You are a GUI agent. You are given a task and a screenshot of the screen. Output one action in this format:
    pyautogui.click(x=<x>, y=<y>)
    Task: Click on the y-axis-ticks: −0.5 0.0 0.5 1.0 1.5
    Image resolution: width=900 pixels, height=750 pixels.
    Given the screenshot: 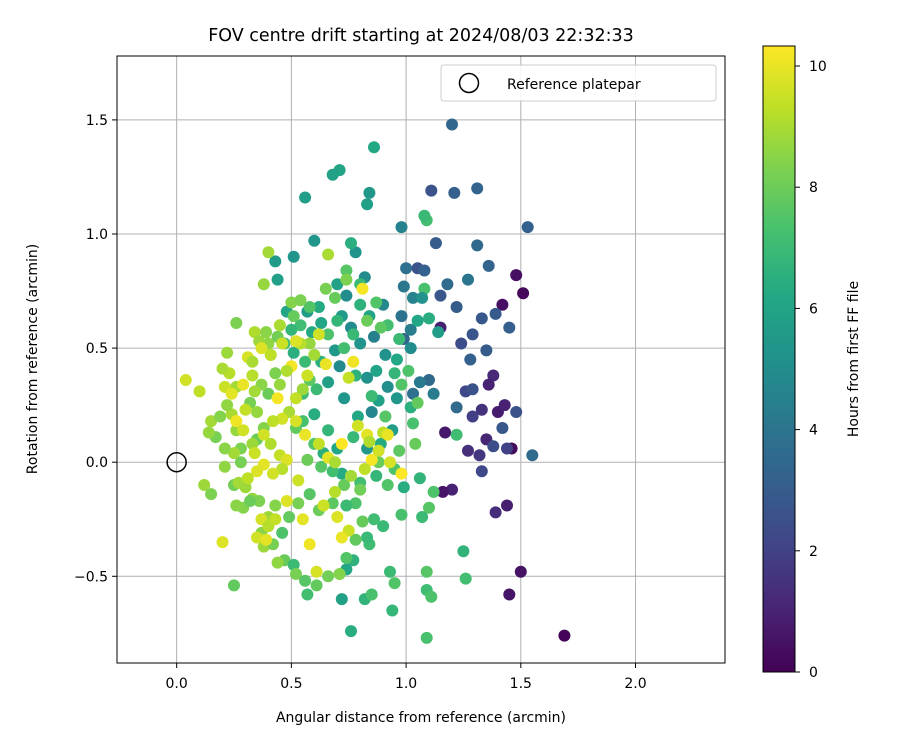 What is the action you would take?
    pyautogui.click(x=95, y=349)
    